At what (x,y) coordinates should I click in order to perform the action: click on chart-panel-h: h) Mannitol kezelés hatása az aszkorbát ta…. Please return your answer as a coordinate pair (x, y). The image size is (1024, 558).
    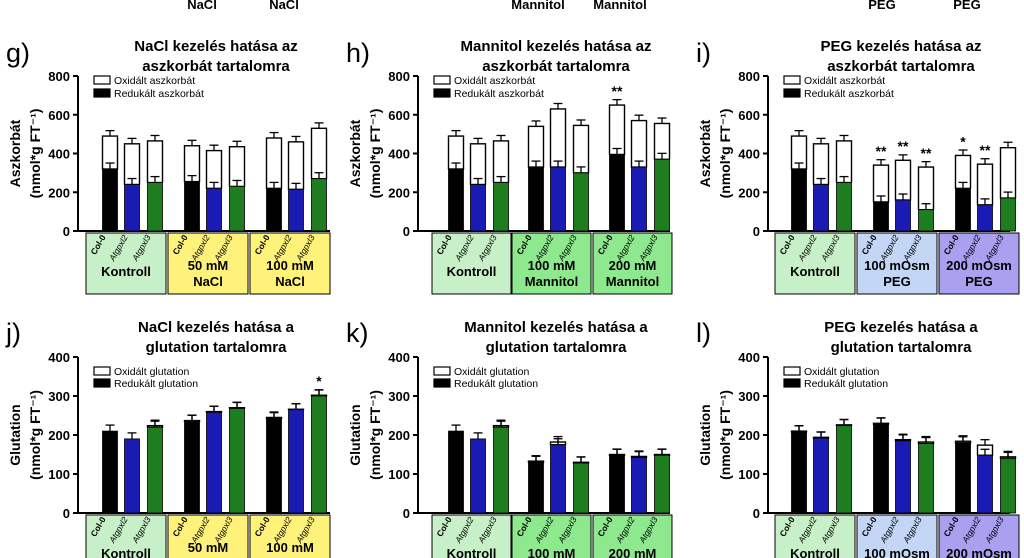
    Looking at the image, I should click on (509, 166).